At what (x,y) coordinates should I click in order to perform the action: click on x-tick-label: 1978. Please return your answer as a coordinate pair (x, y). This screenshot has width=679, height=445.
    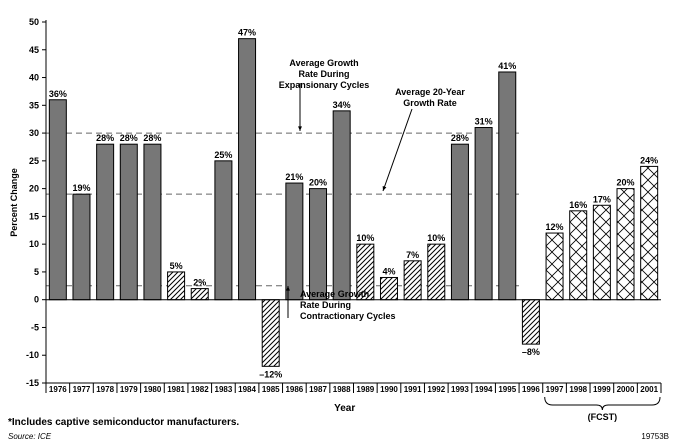
    Looking at the image, I should click on (105, 389).